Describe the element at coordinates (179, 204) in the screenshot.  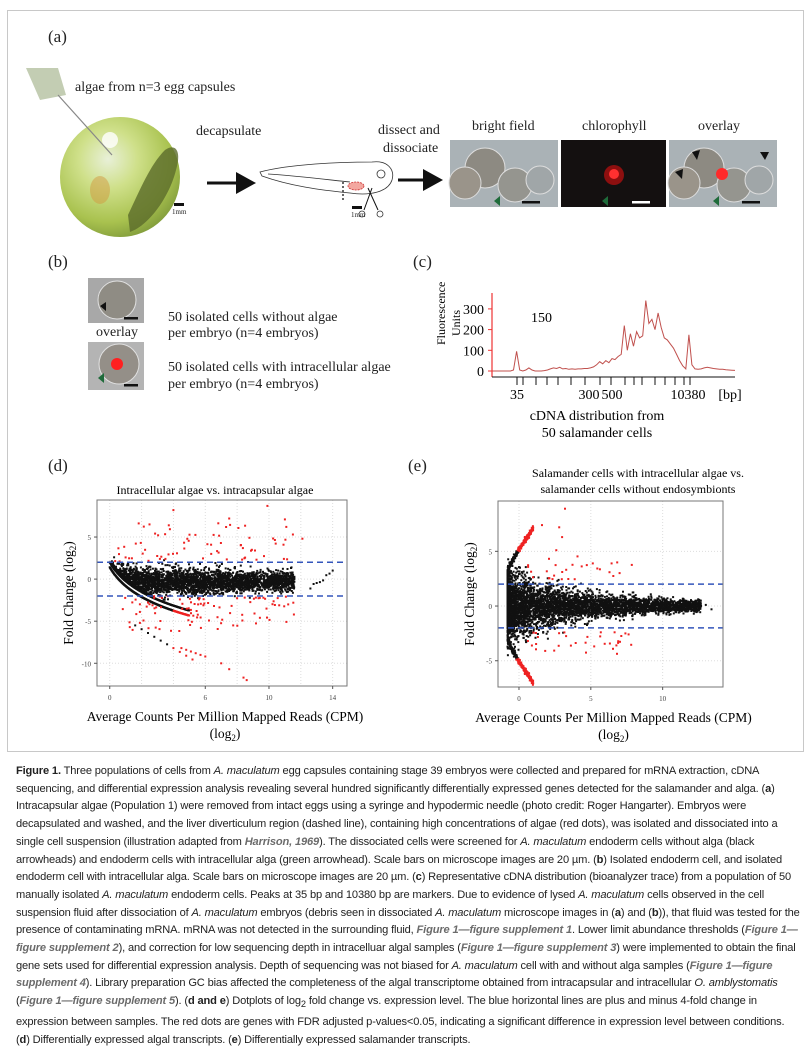
I see `scale-bar-1mm-egg` at that location.